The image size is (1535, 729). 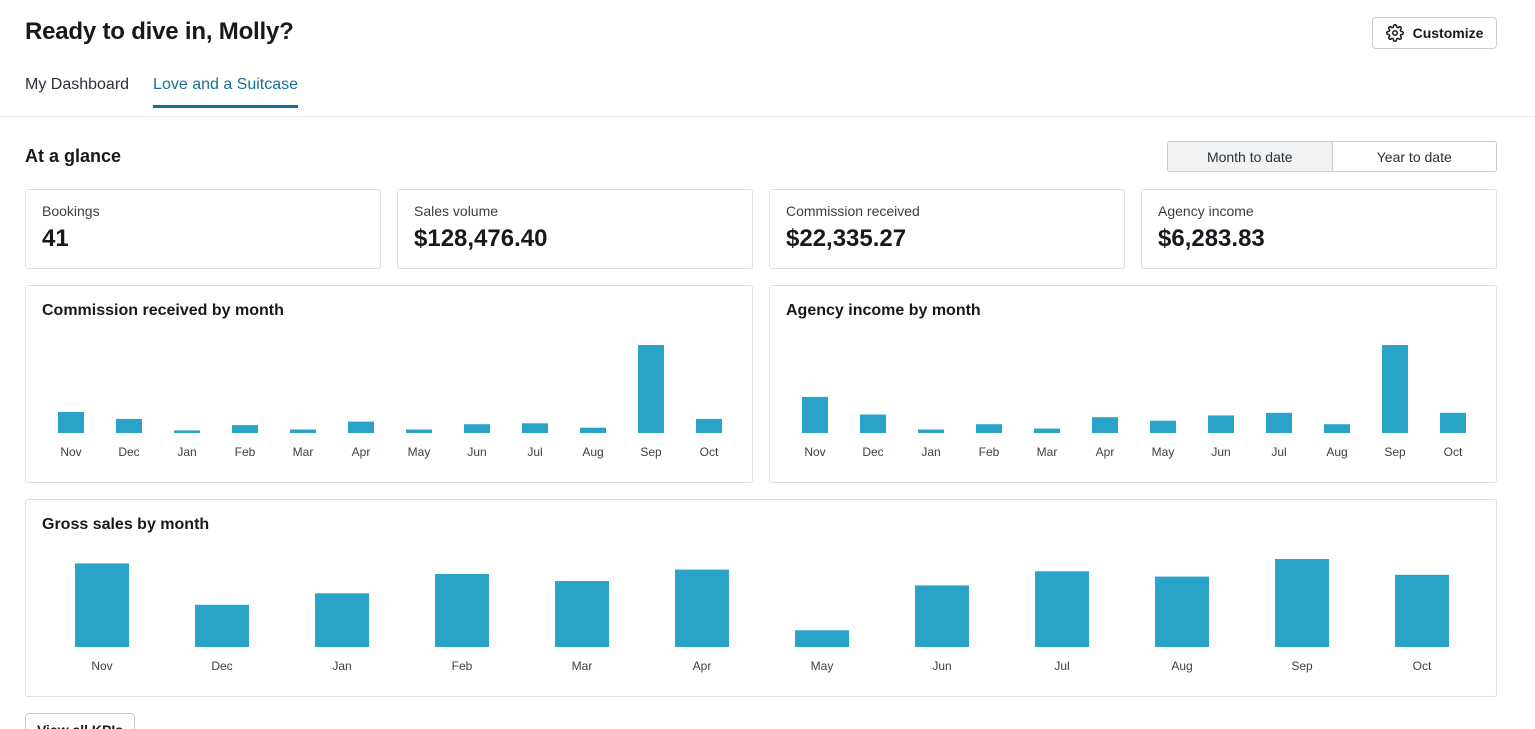 I want to click on kpi-card-bookings: Bookings 41, so click(x=203, y=229).